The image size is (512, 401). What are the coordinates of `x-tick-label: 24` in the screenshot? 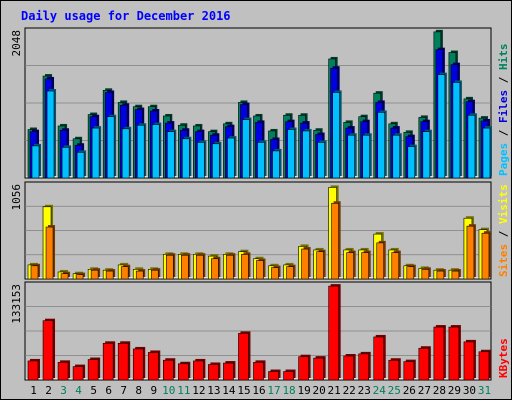 It's located at (380, 390).